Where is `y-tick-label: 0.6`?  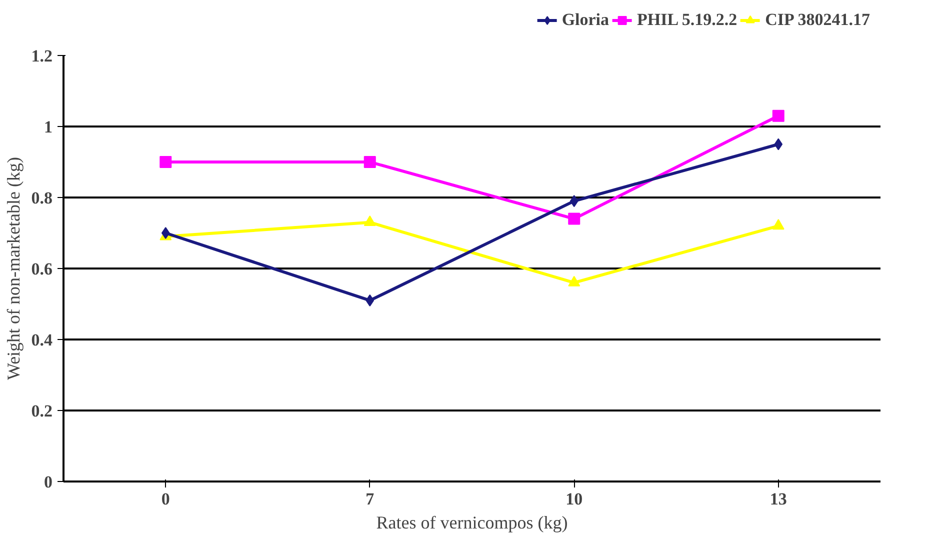
y-tick-label: 0.6 is located at coordinates (41, 269).